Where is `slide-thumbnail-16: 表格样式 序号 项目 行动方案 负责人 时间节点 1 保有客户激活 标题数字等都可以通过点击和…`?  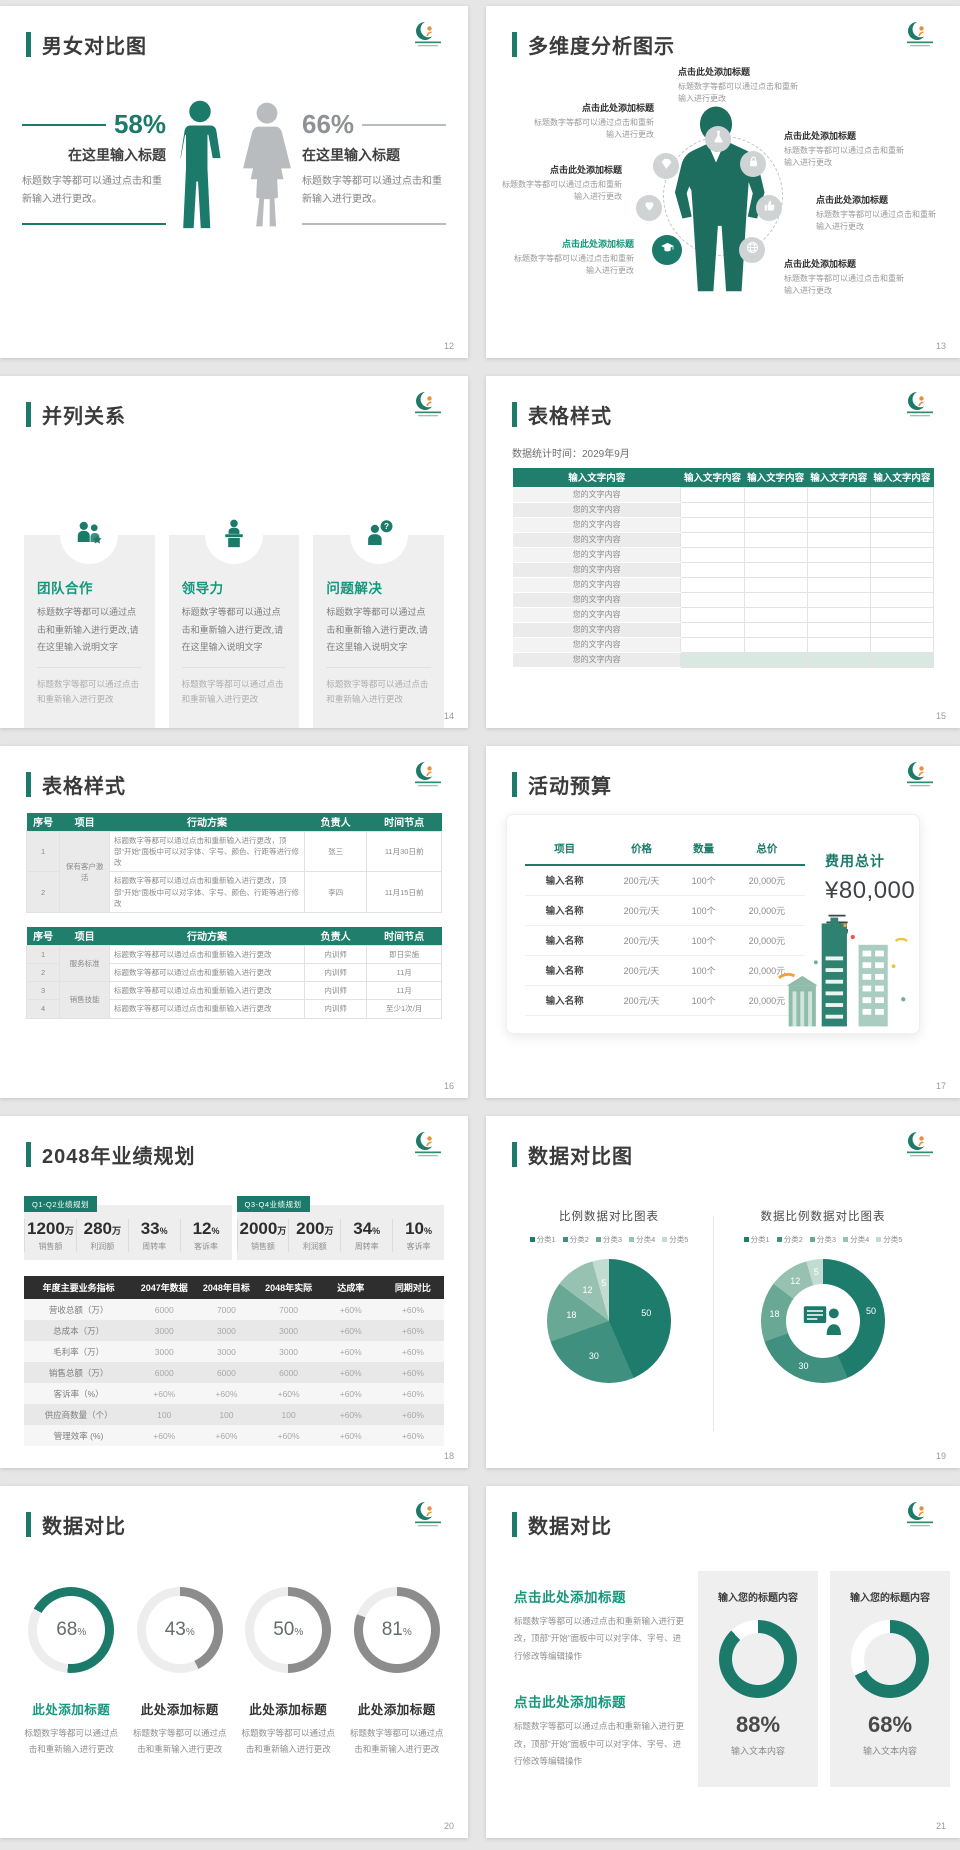 slide-thumbnail-16: 表格样式 序号 项目 行动方案 负责人 时间节点 1 保有客户激活 标题数字等都可以通过点击和… is located at coordinates (234, 922).